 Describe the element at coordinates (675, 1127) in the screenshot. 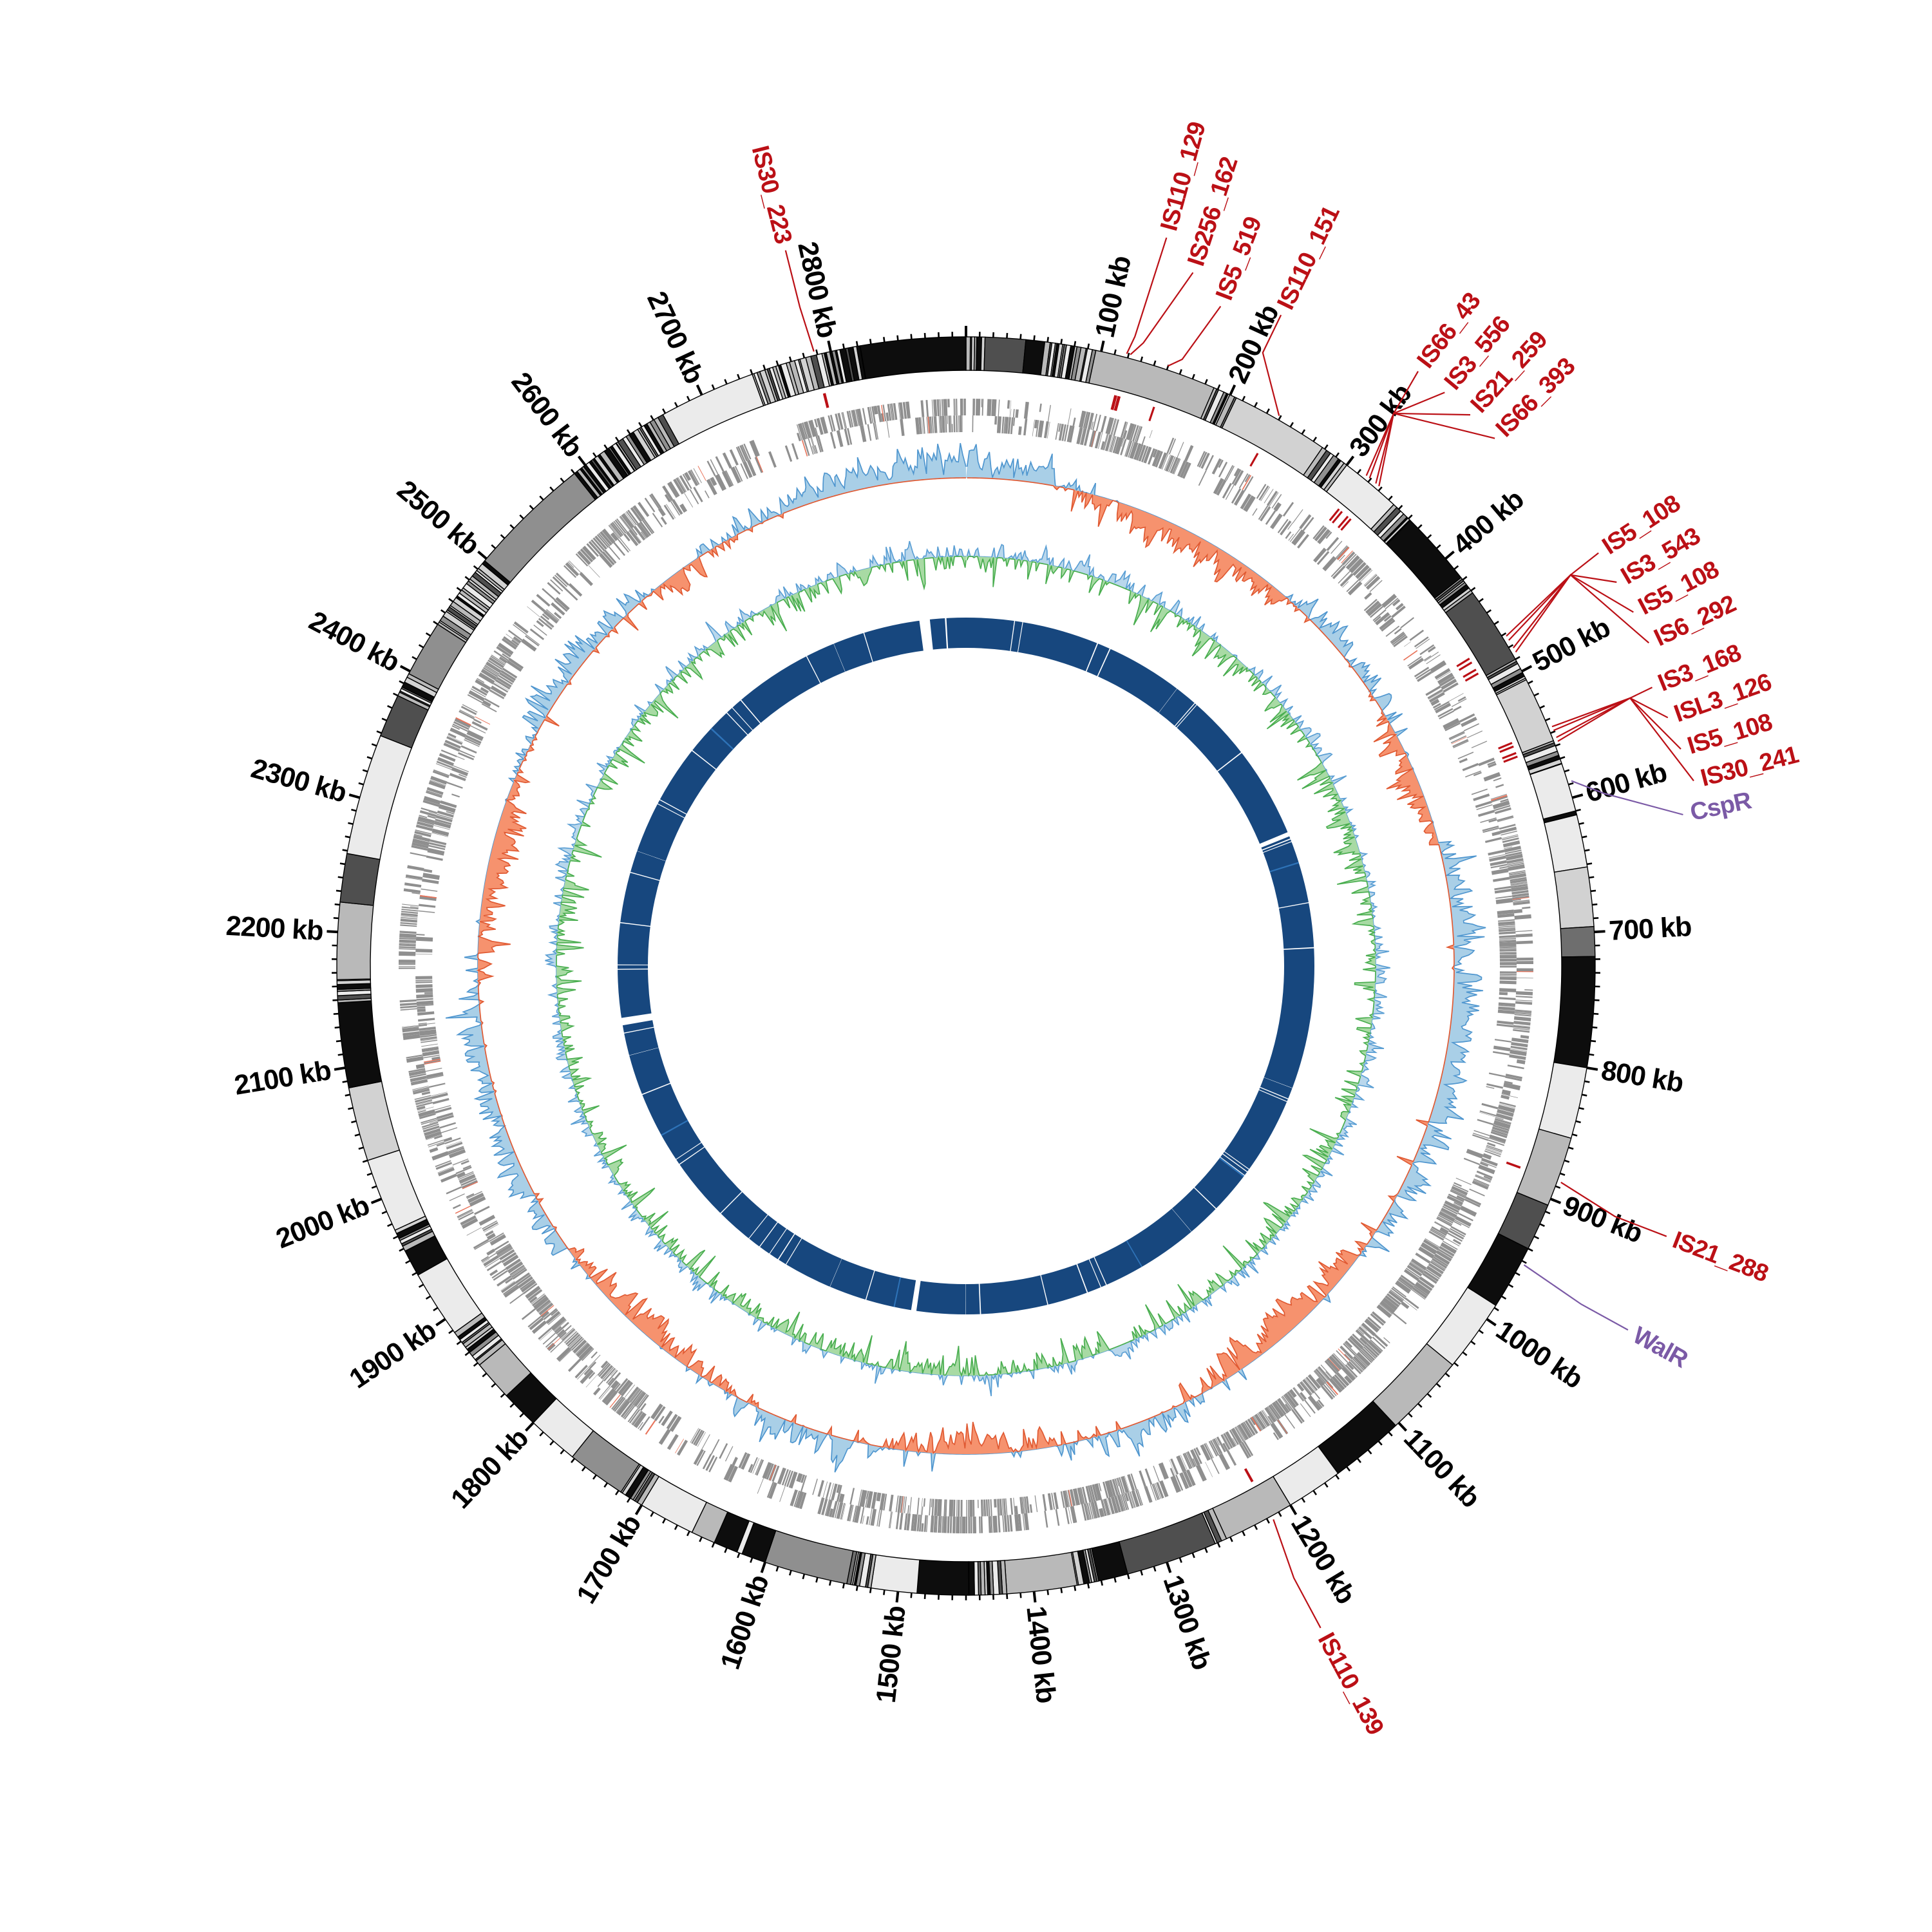

I see `alignment-light-block` at that location.